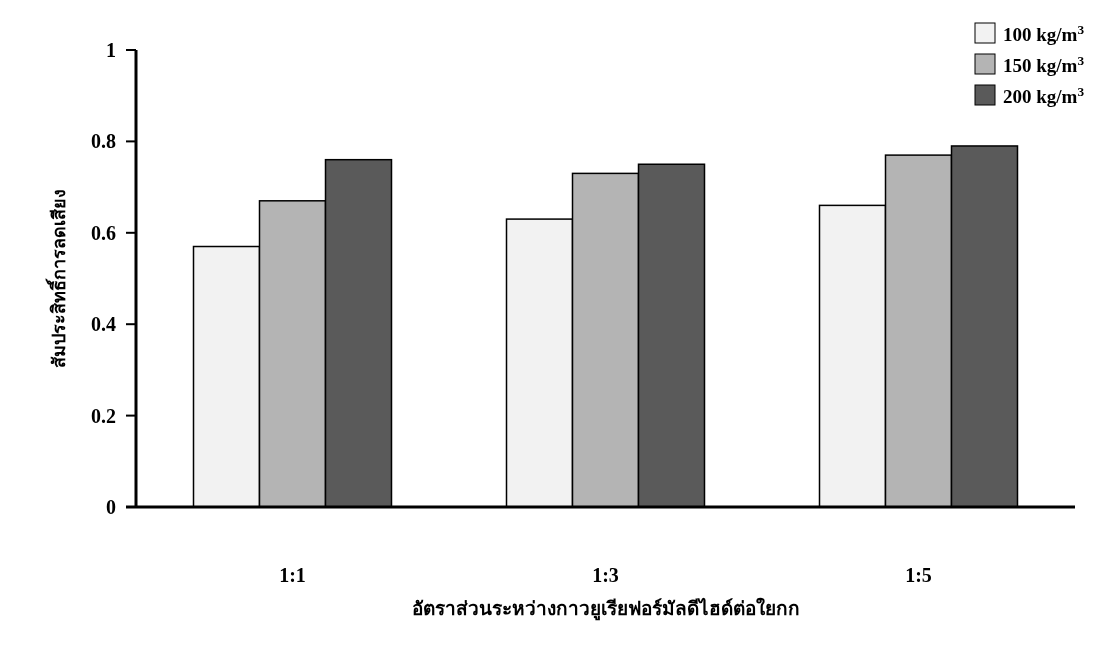 The image size is (1104, 650). Describe the element at coordinates (1044, 33) in the screenshot. I see `legend-label: 100 kg/m$^{3}$` at that location.